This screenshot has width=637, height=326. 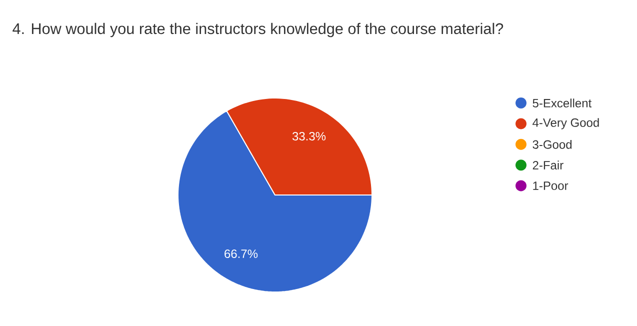 I want to click on data-label: 66.7%, so click(x=241, y=254).